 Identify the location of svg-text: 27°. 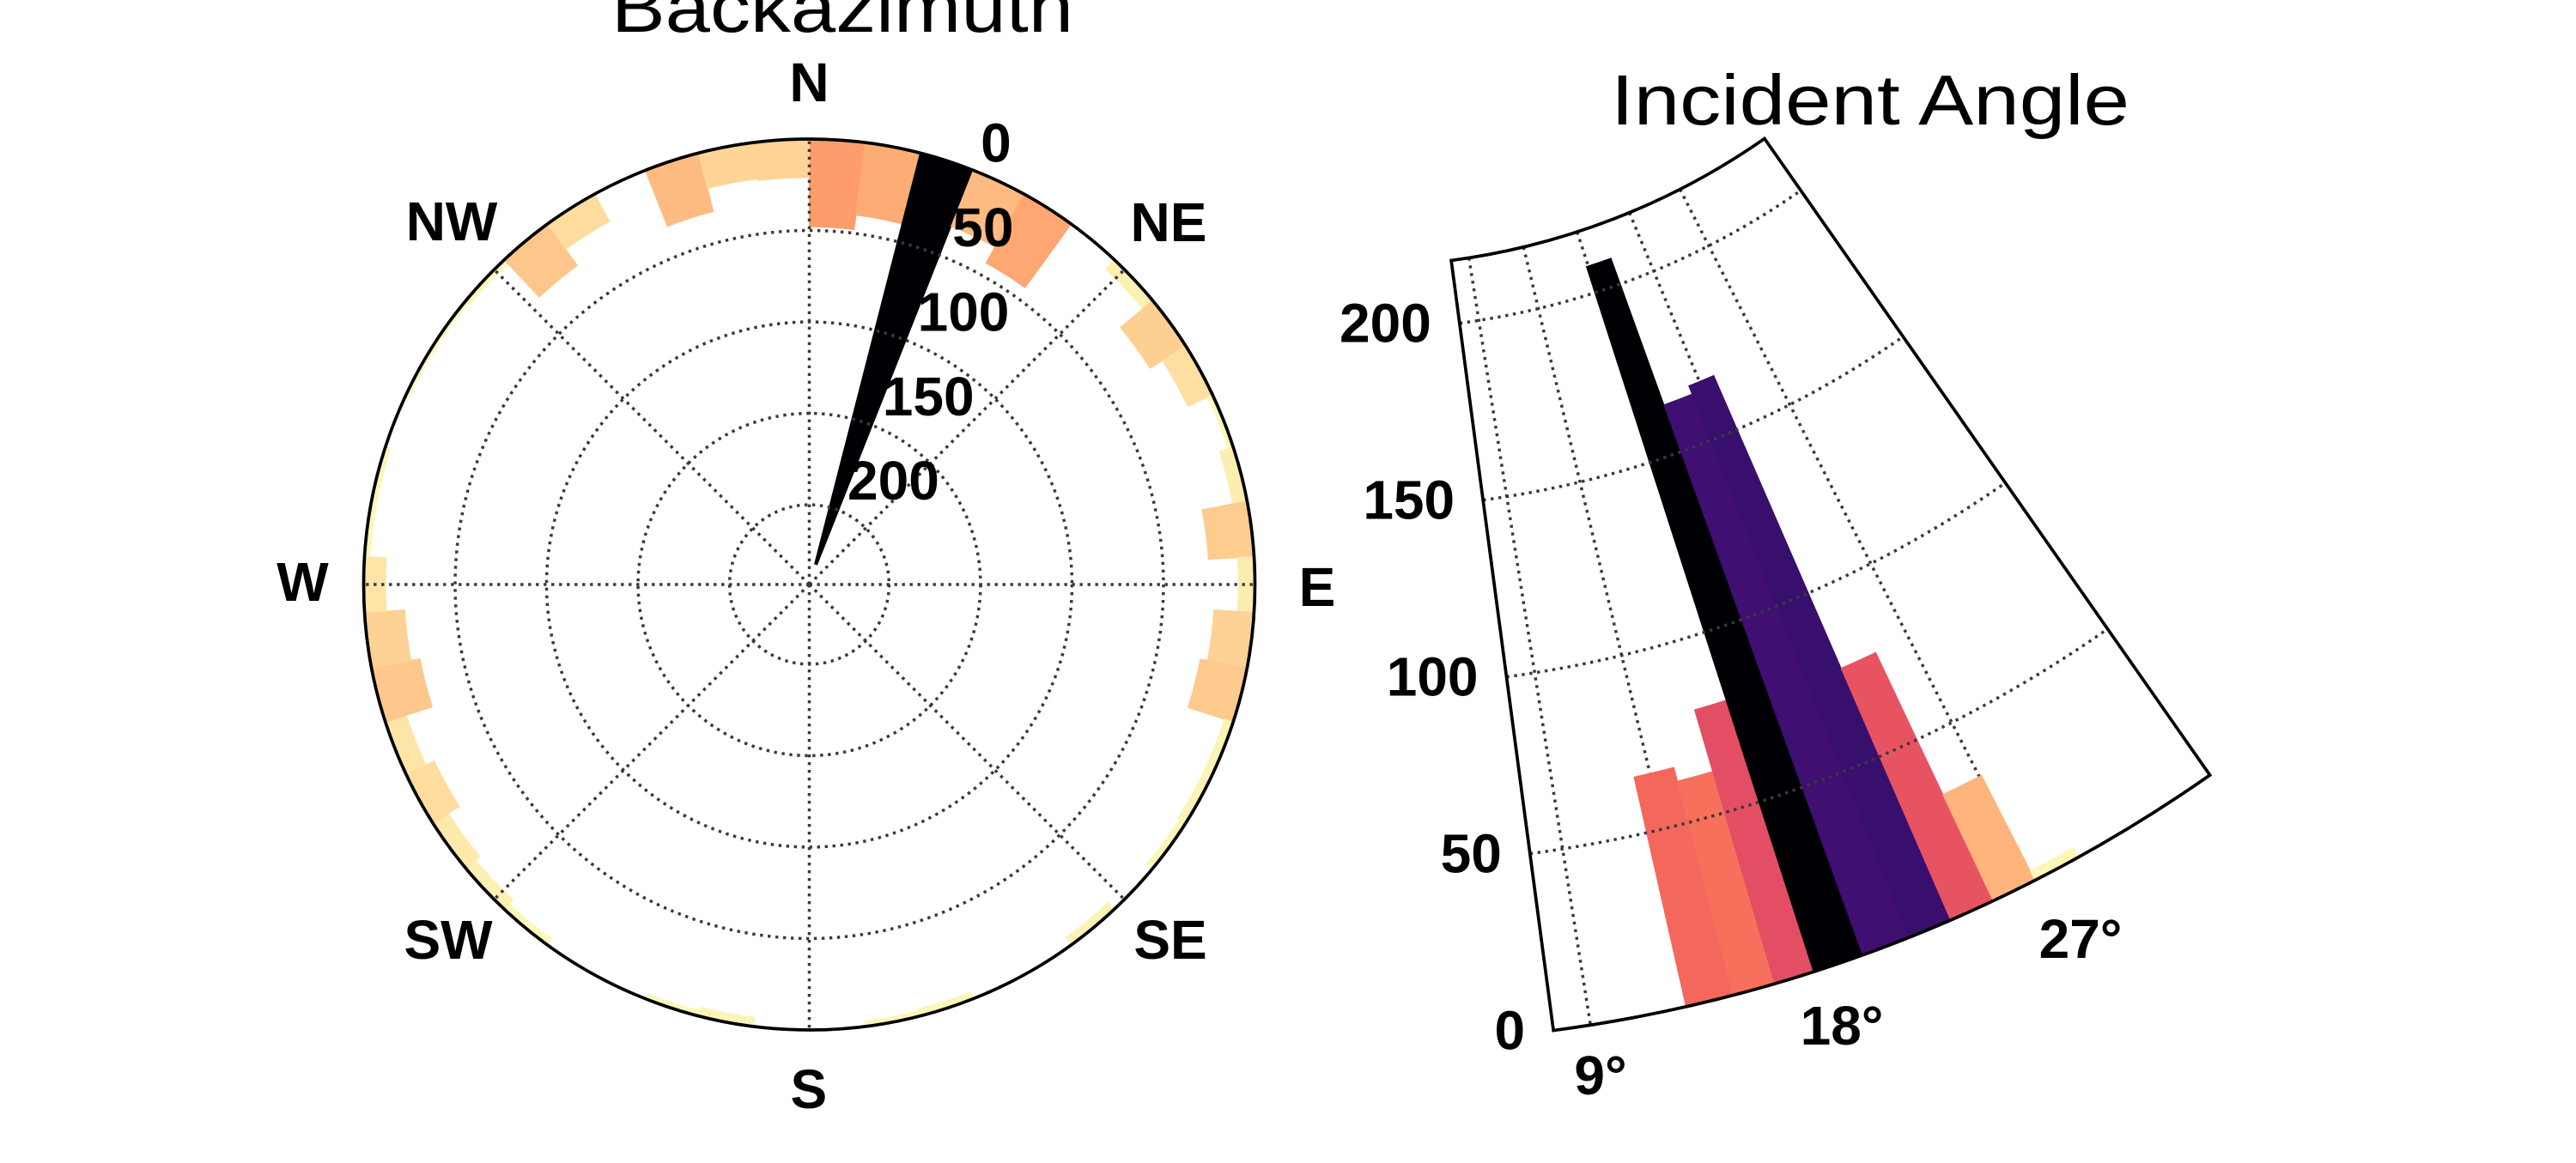
(2081, 939).